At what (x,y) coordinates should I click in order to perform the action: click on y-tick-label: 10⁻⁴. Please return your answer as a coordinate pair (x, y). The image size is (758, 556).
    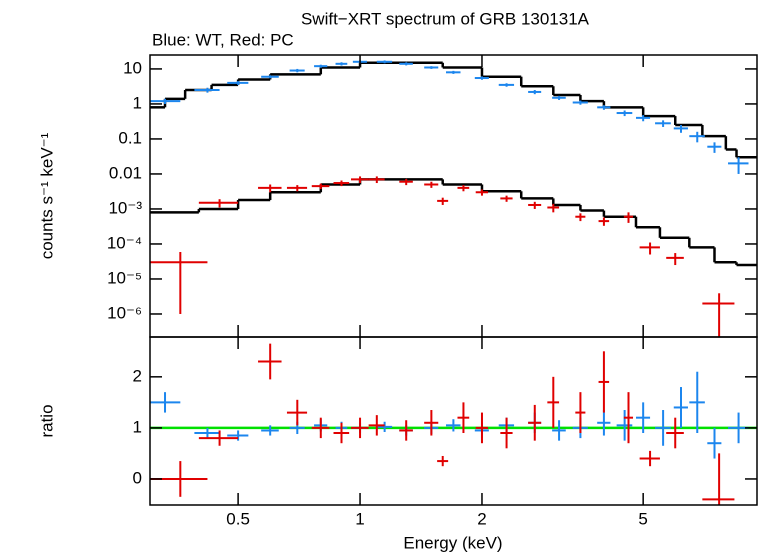
    Looking at the image, I should click on (124, 242).